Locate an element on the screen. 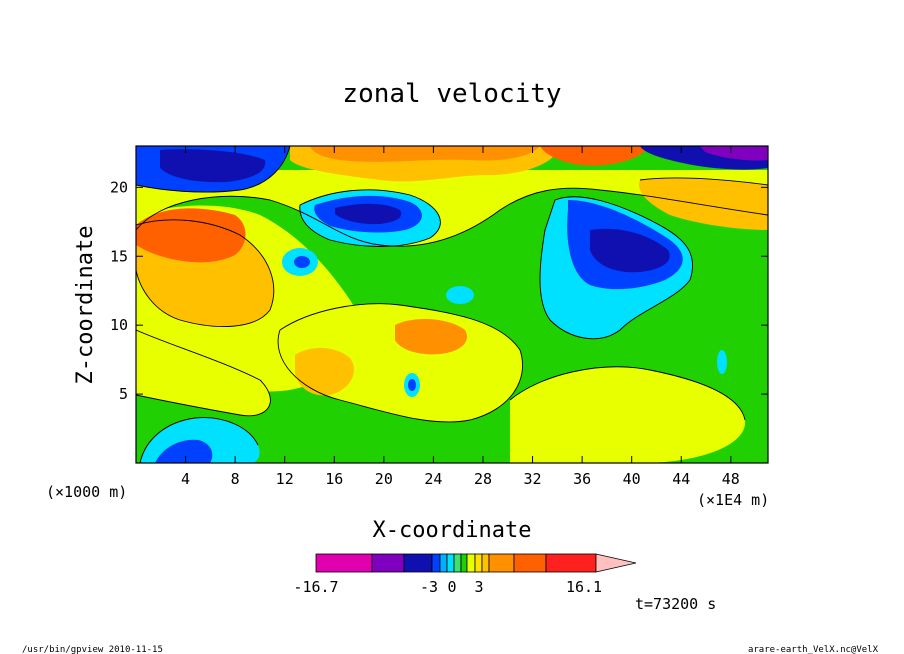 The height and width of the screenshot is (654, 904). x-axis-label: X-coordinate is located at coordinates (452, 530).